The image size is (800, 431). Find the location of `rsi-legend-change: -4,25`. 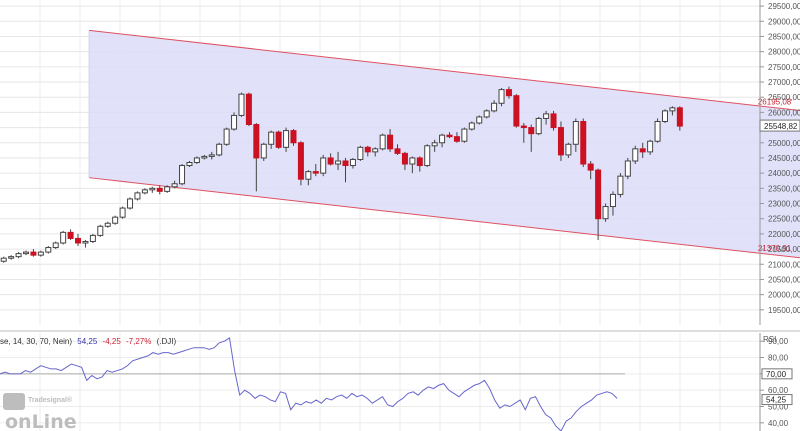

rsi-legend-change: -4,25 is located at coordinates (112, 341).